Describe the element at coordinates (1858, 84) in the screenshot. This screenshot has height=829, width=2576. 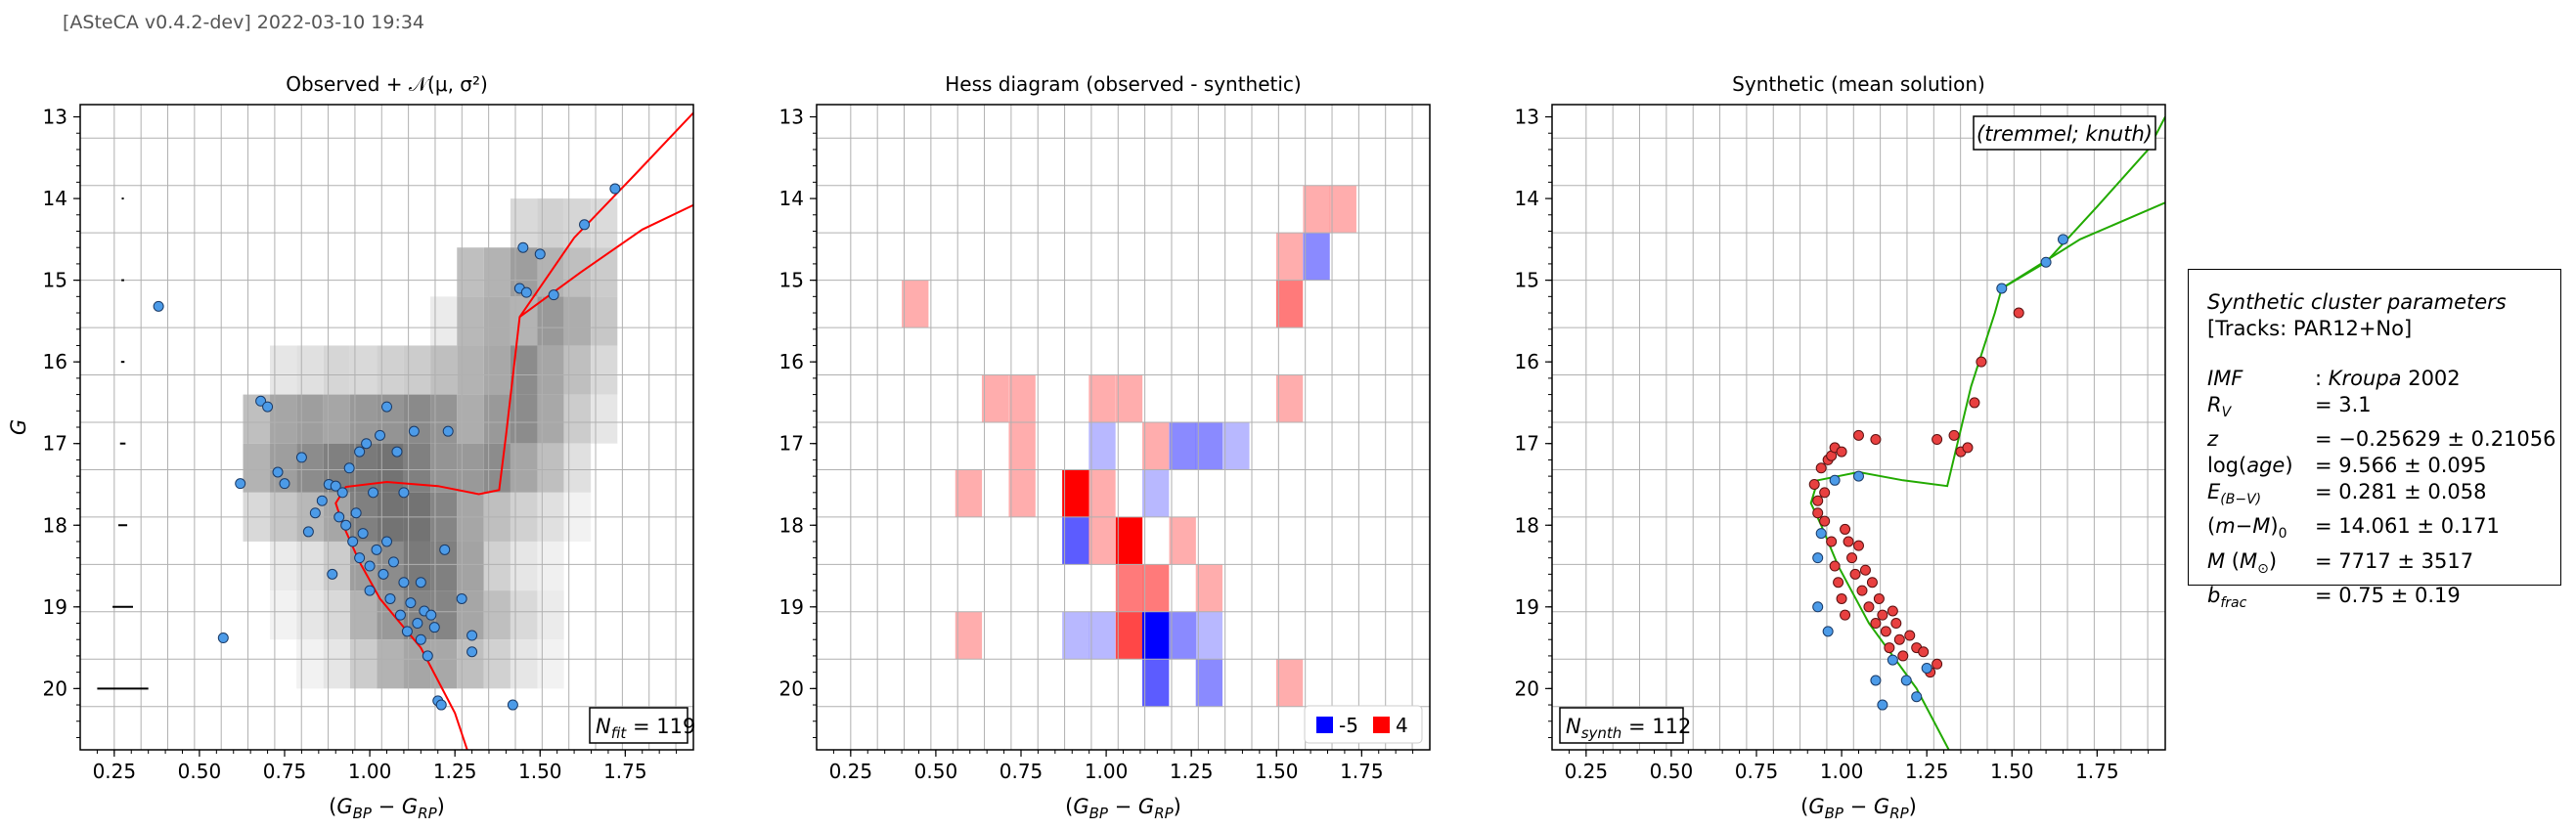
I see `chart-title: Synthetic (mean solution)` at that location.